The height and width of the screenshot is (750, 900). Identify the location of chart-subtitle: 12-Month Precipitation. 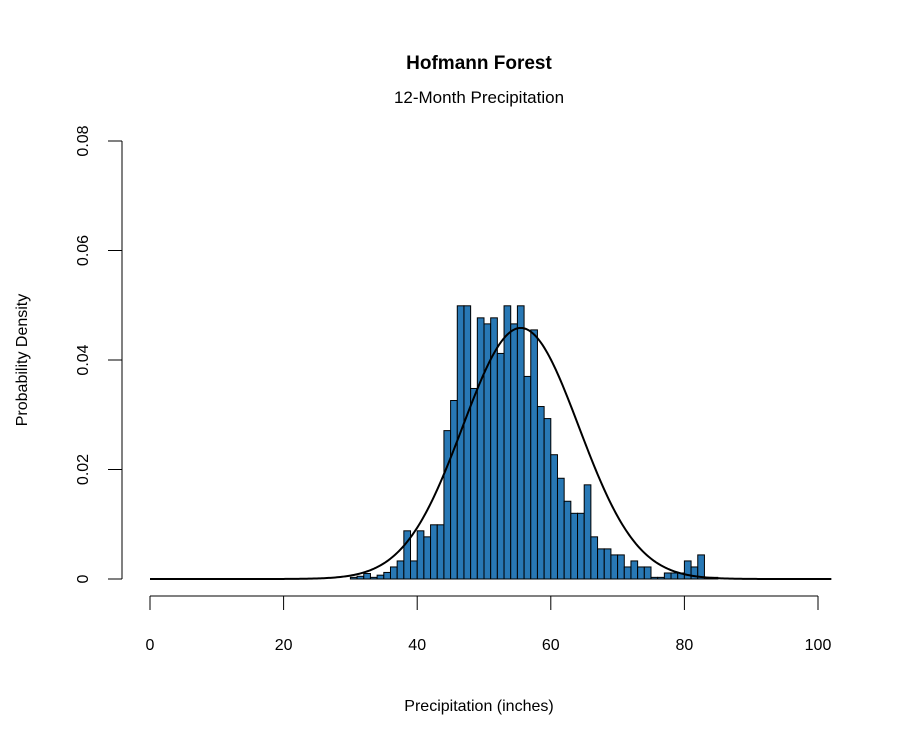
(479, 97).